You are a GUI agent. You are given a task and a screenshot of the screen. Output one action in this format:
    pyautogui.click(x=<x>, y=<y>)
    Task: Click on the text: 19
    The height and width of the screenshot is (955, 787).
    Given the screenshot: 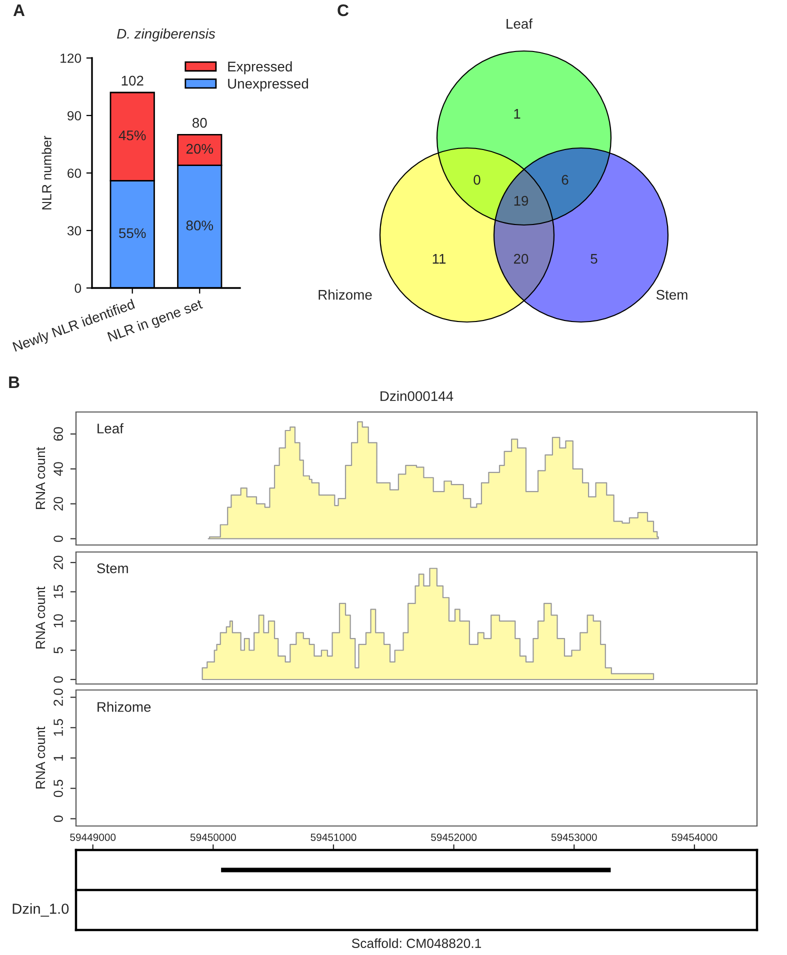 What is the action you would take?
    pyautogui.click(x=521, y=201)
    